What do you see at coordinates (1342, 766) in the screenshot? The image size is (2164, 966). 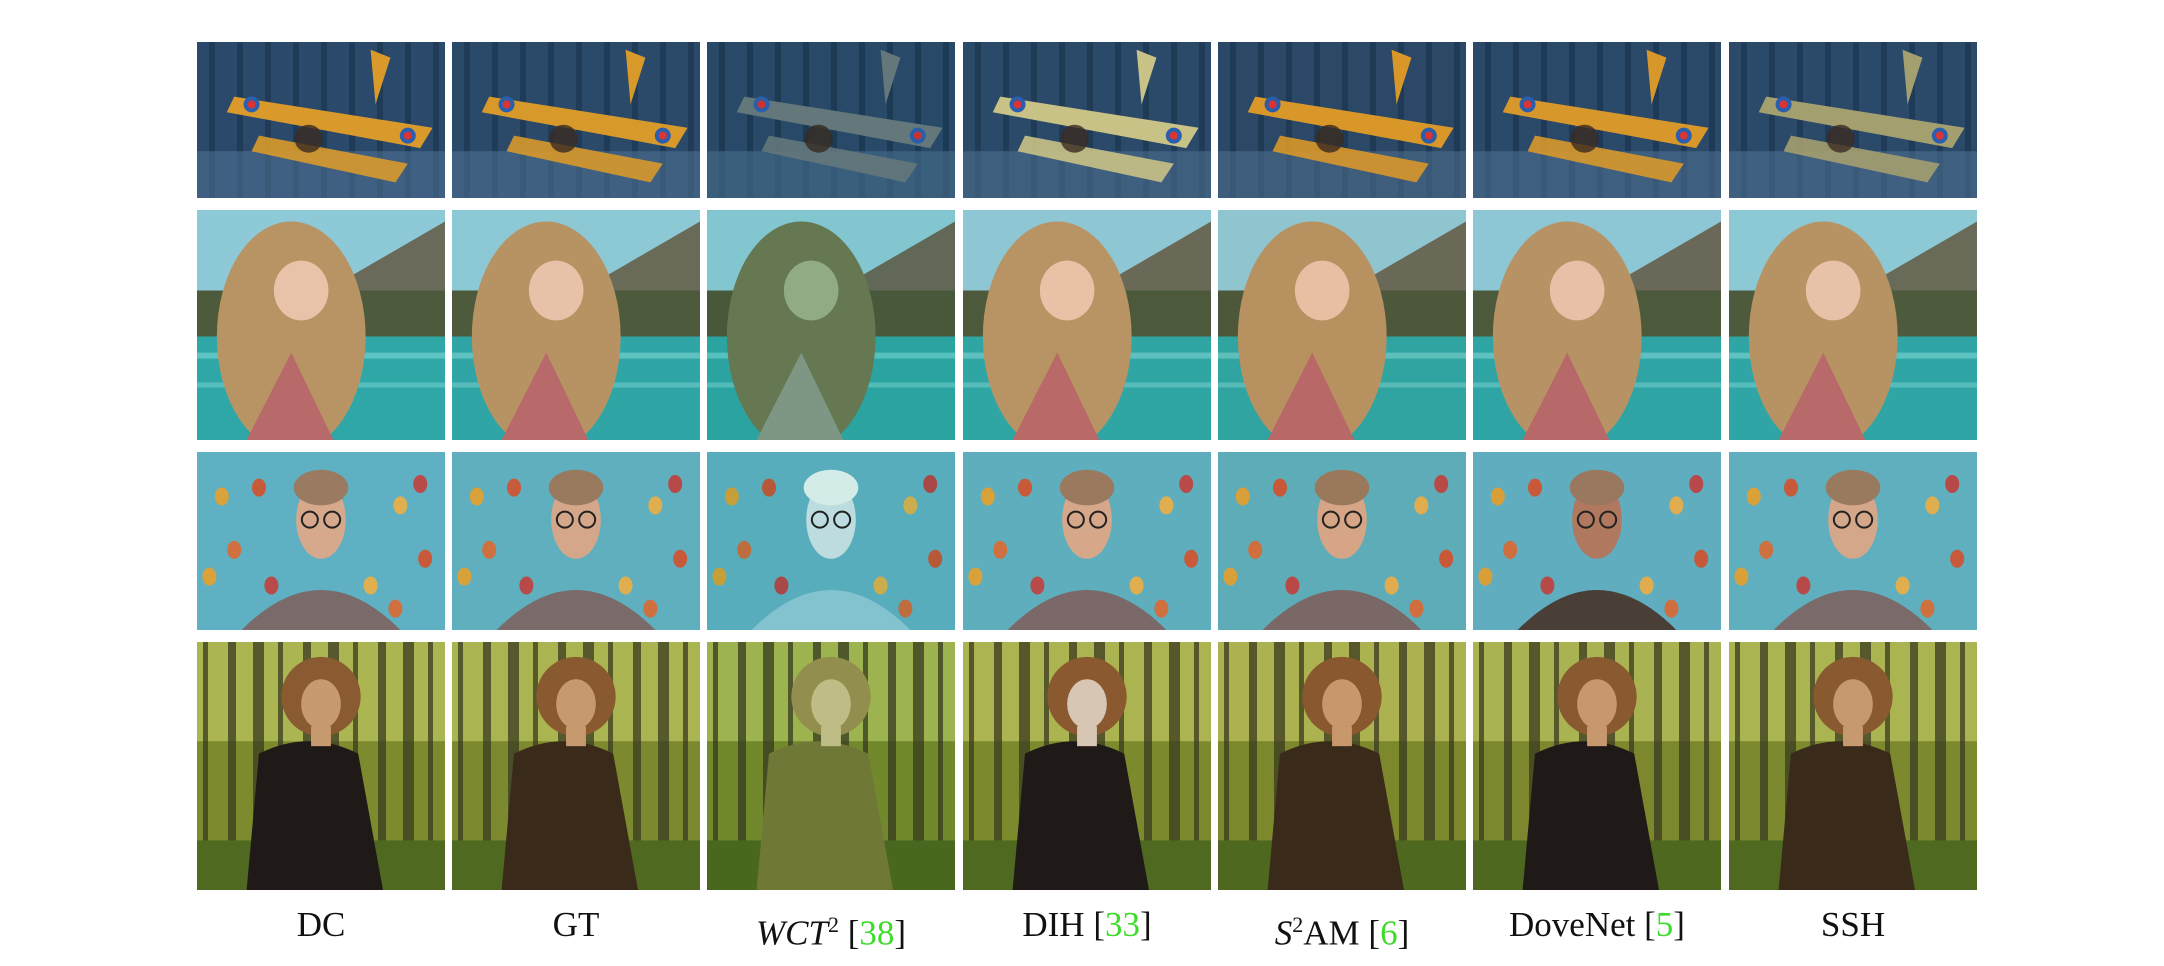 I see `image-woman-forest-s2am` at bounding box center [1342, 766].